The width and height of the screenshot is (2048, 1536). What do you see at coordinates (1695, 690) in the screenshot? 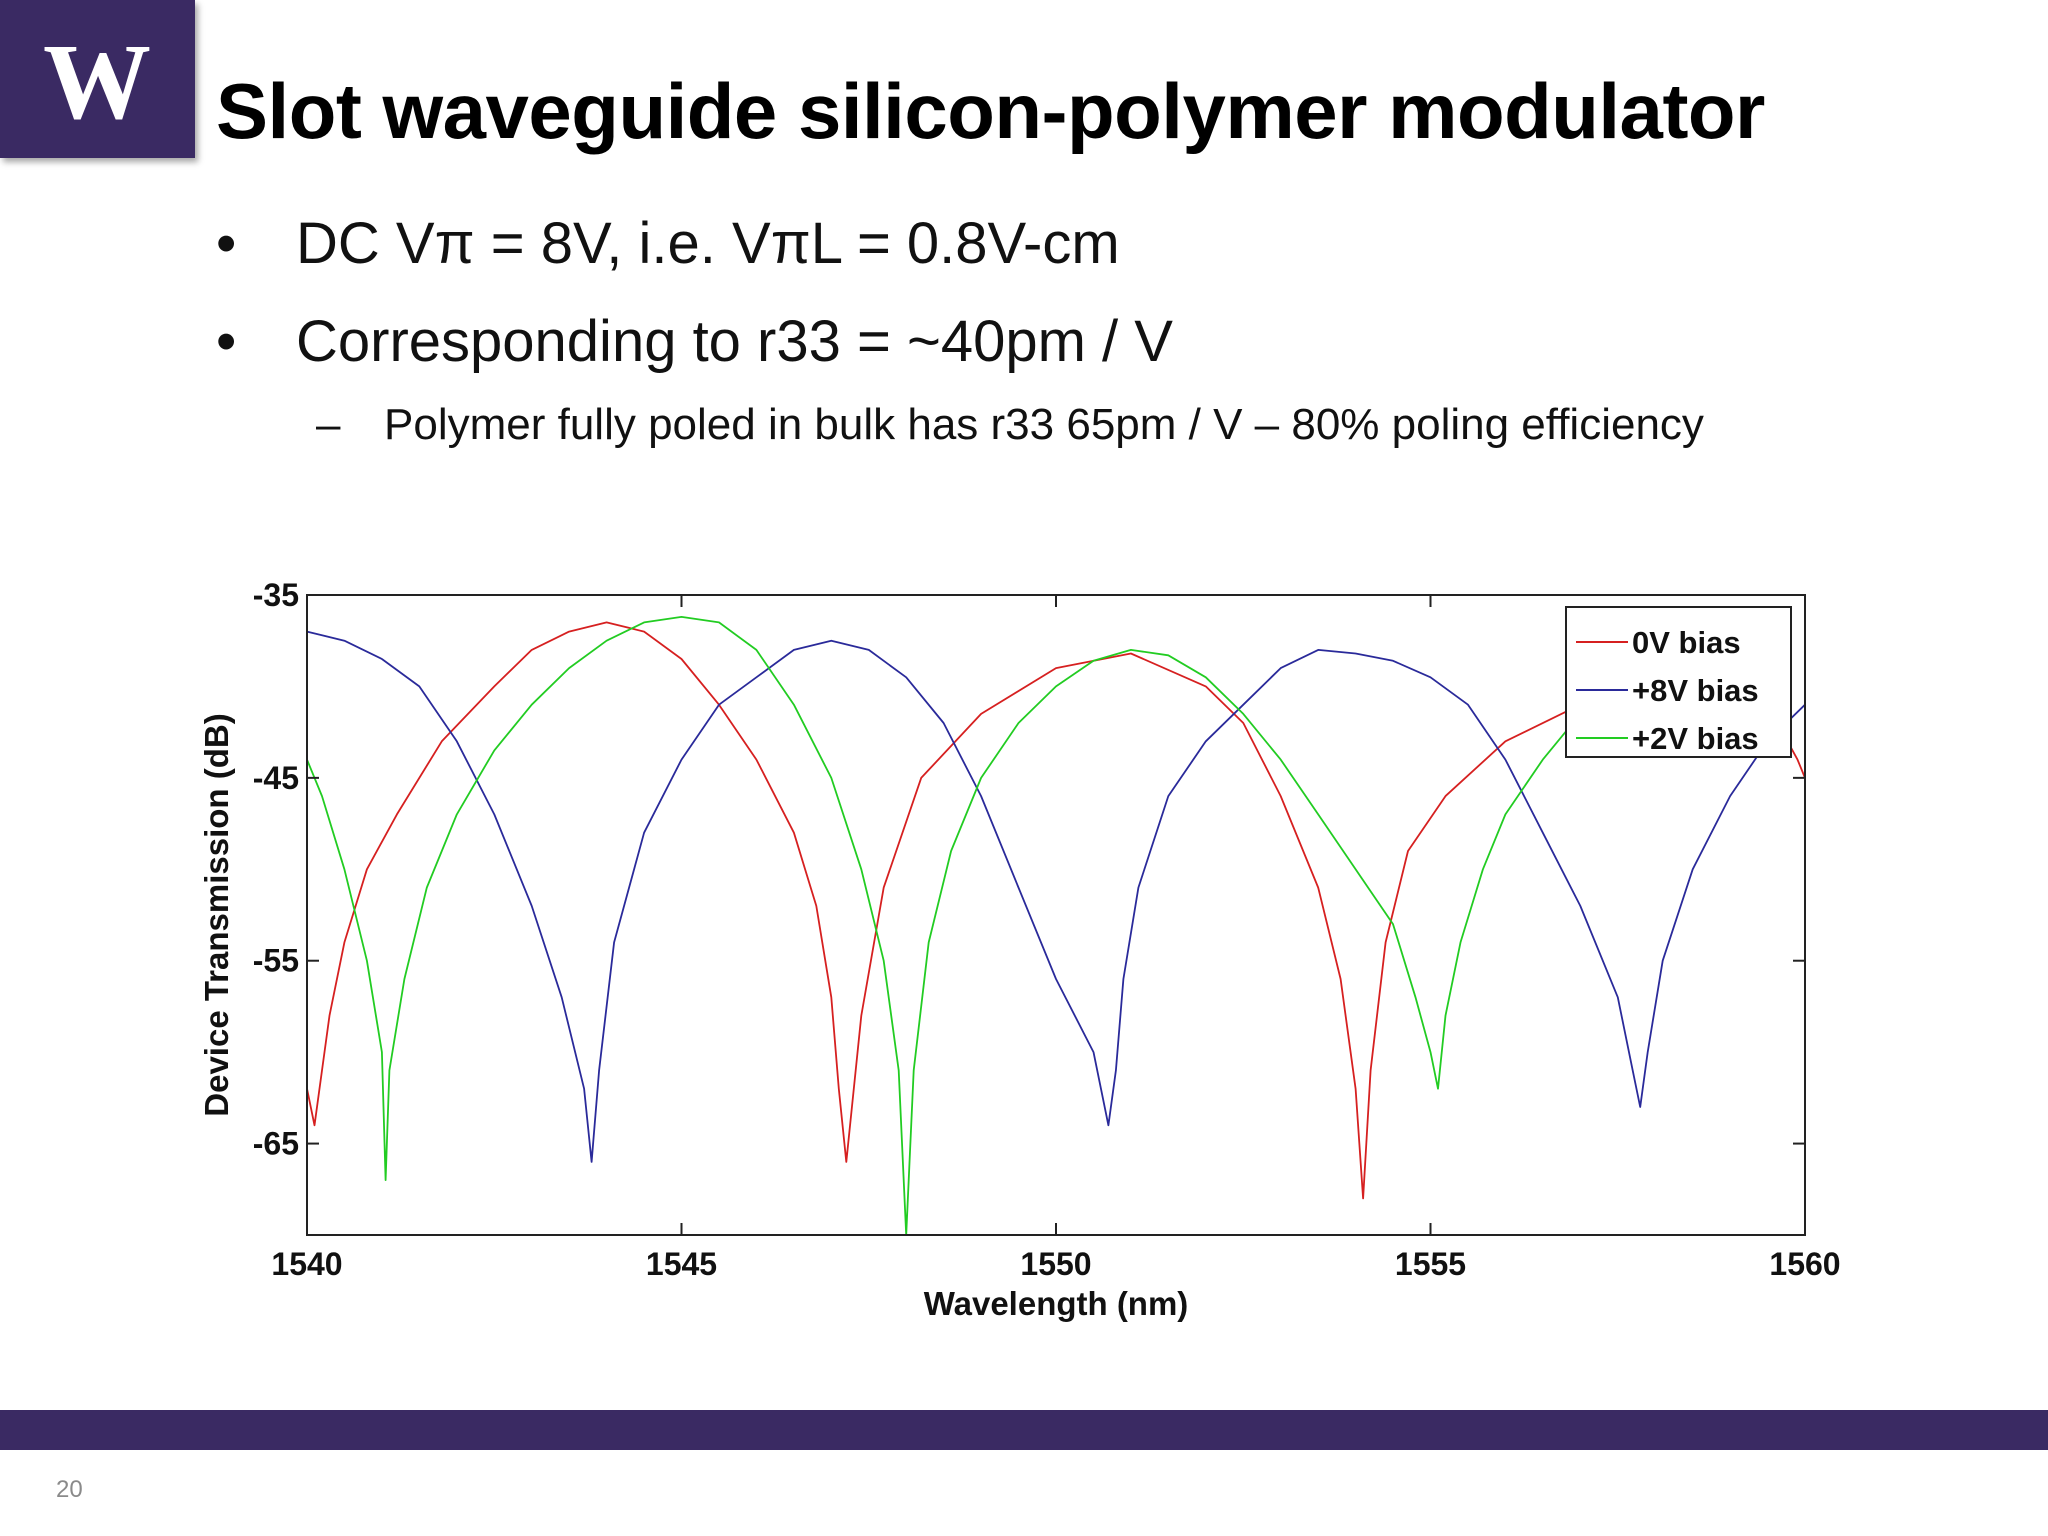
I see `legend-label: +8V bias` at bounding box center [1695, 690].